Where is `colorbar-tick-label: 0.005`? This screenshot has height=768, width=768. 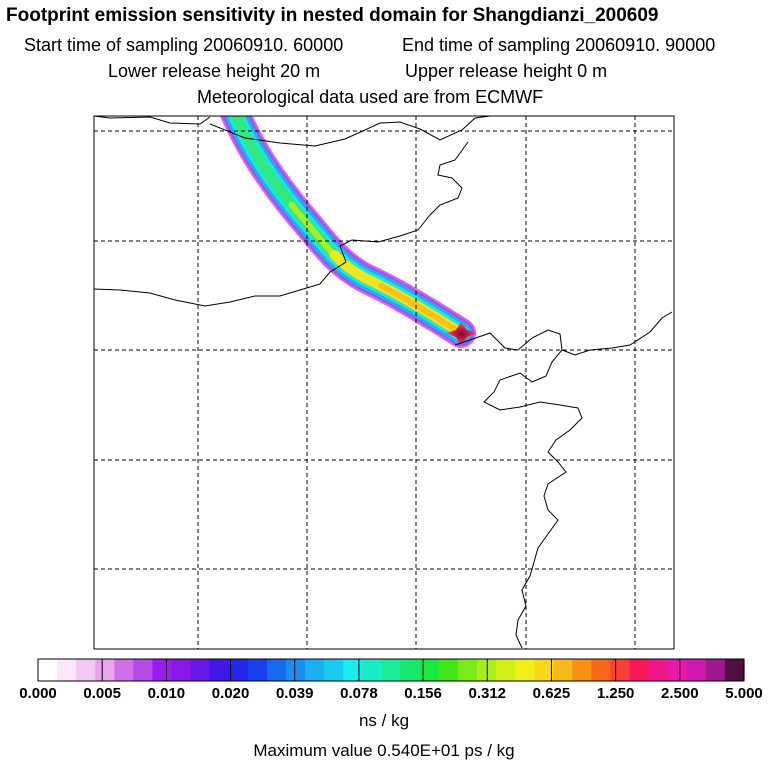 colorbar-tick-label: 0.005 is located at coordinates (102, 693).